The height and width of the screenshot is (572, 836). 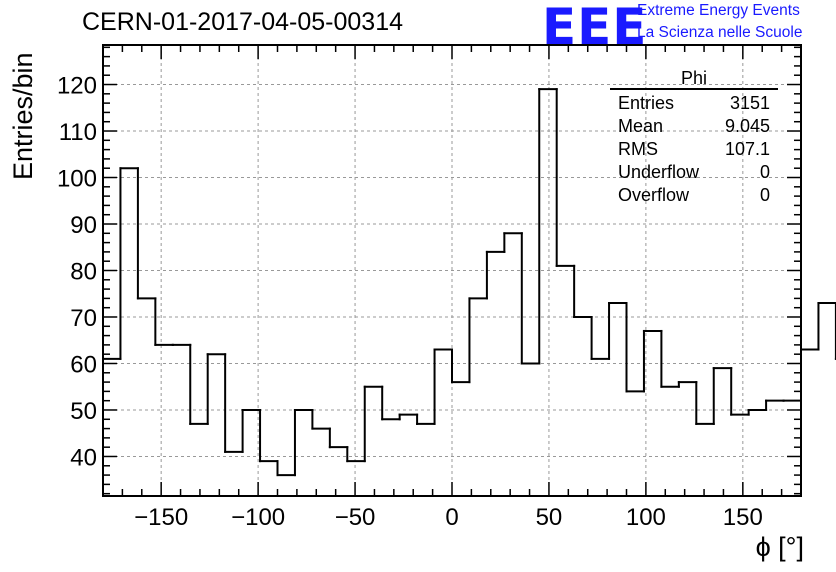 What do you see at coordinates (258, 517) in the screenshot?
I see `x-tick-label: −100` at bounding box center [258, 517].